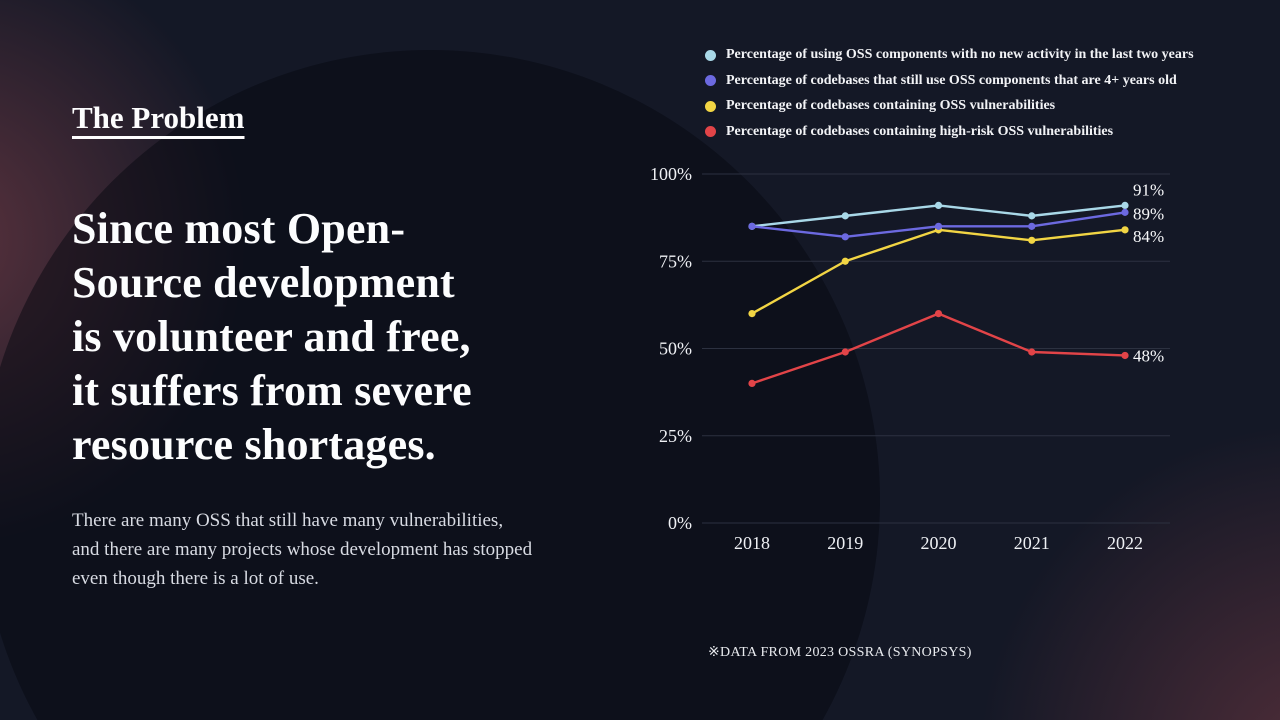  What do you see at coordinates (1148, 213) in the screenshot?
I see `series-end-value-label: 89%` at bounding box center [1148, 213].